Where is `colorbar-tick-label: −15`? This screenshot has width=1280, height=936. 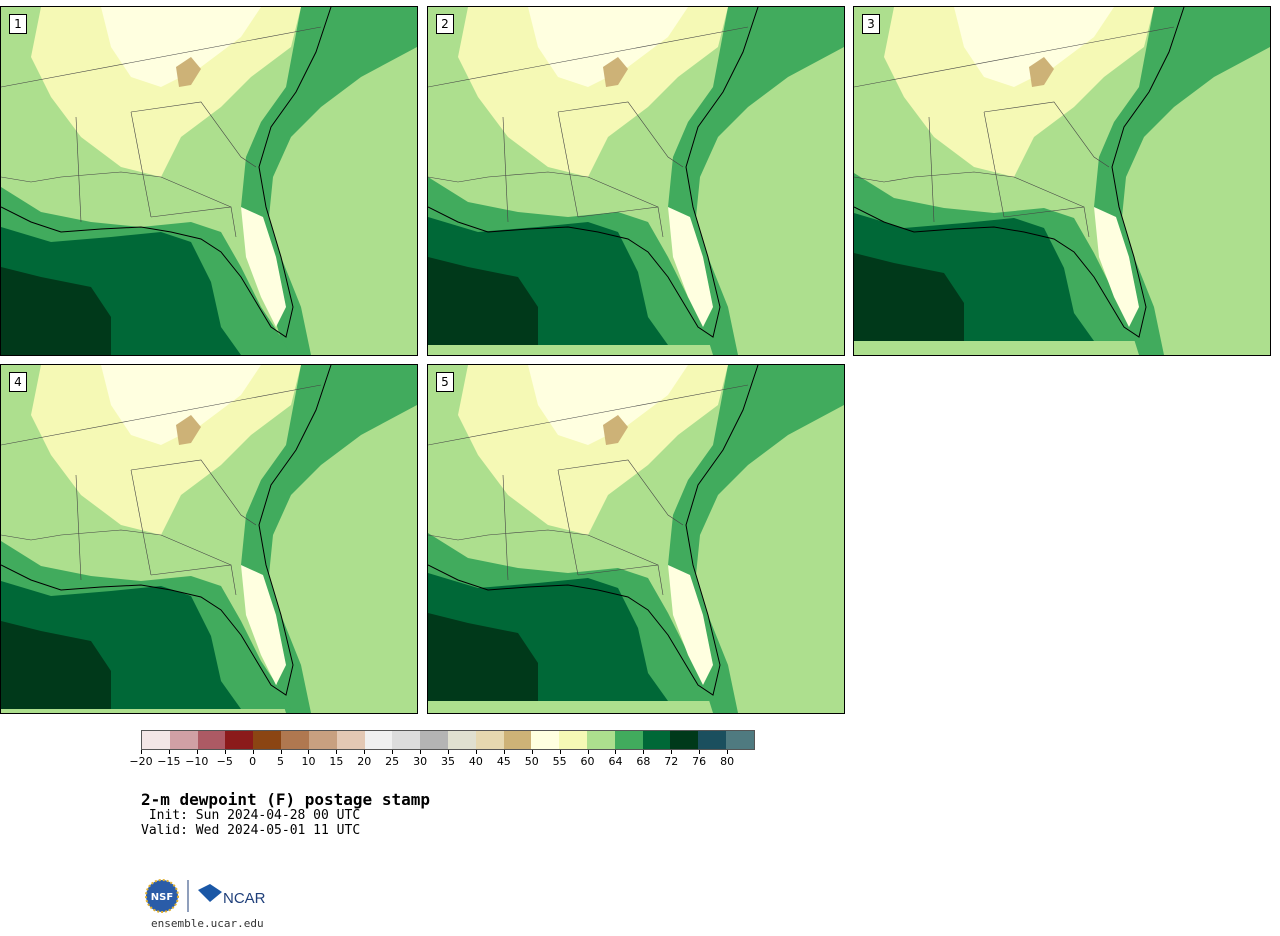 colorbar-tick-label: −15 is located at coordinates (169, 761).